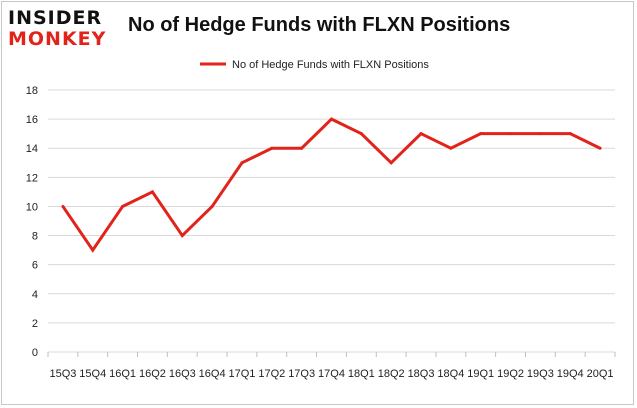 Image resolution: width=637 pixels, height=408 pixels. I want to click on y-tick-label: 16, so click(32, 120).